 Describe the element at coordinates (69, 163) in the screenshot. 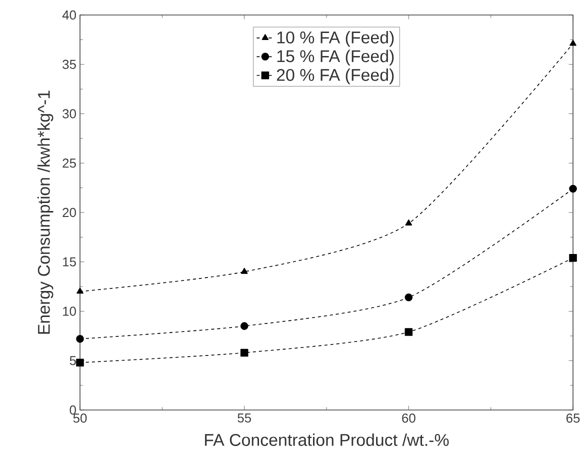

I see `y-tick-label: 25` at that location.